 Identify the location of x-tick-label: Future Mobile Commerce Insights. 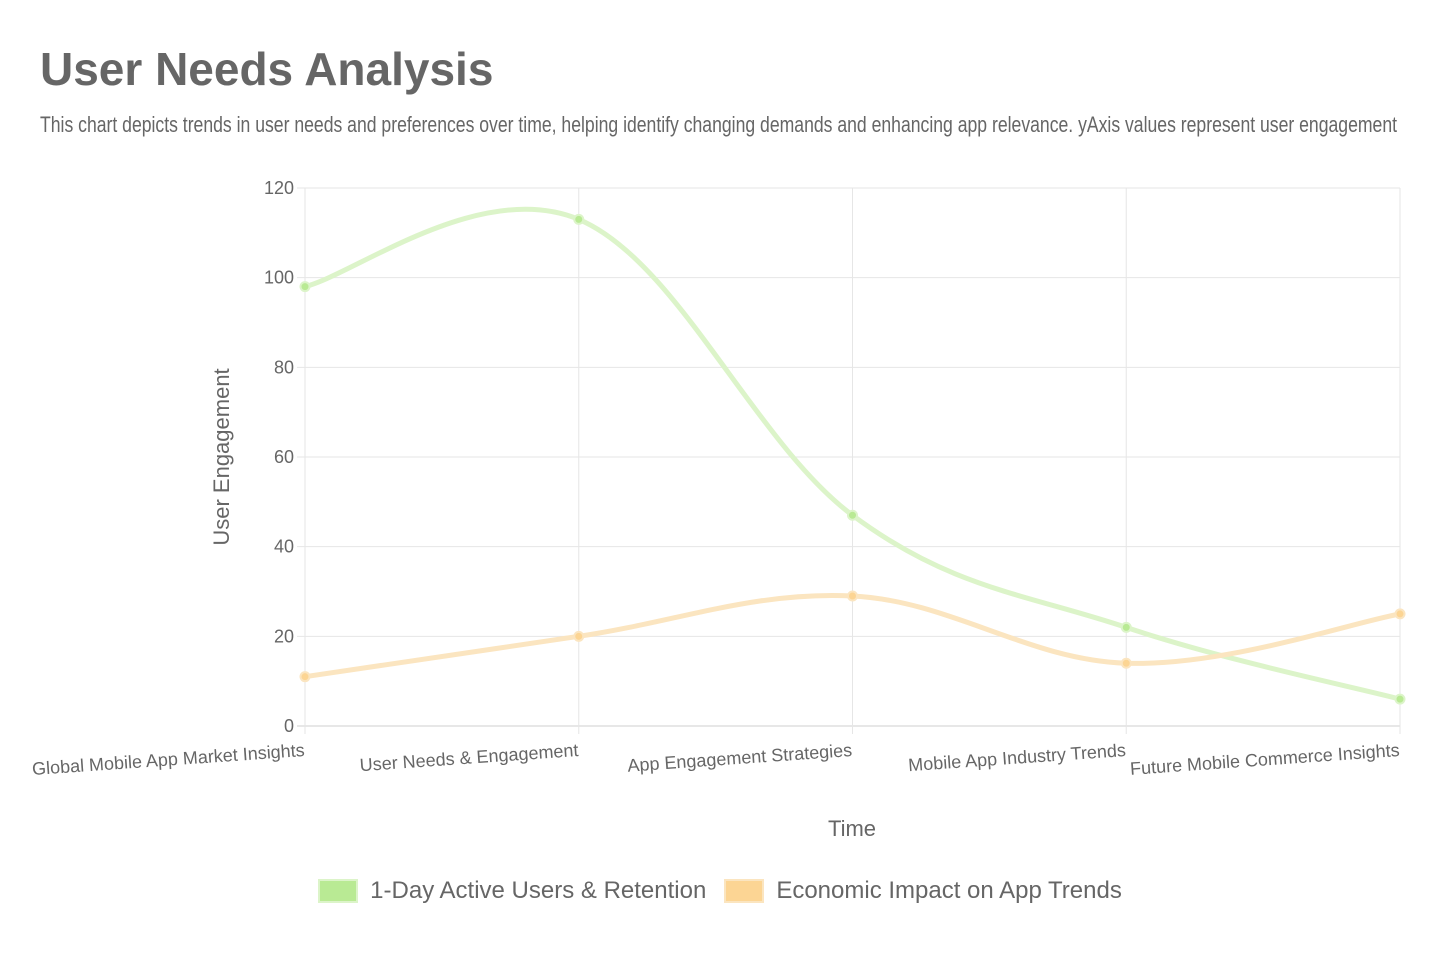
(1264, 759).